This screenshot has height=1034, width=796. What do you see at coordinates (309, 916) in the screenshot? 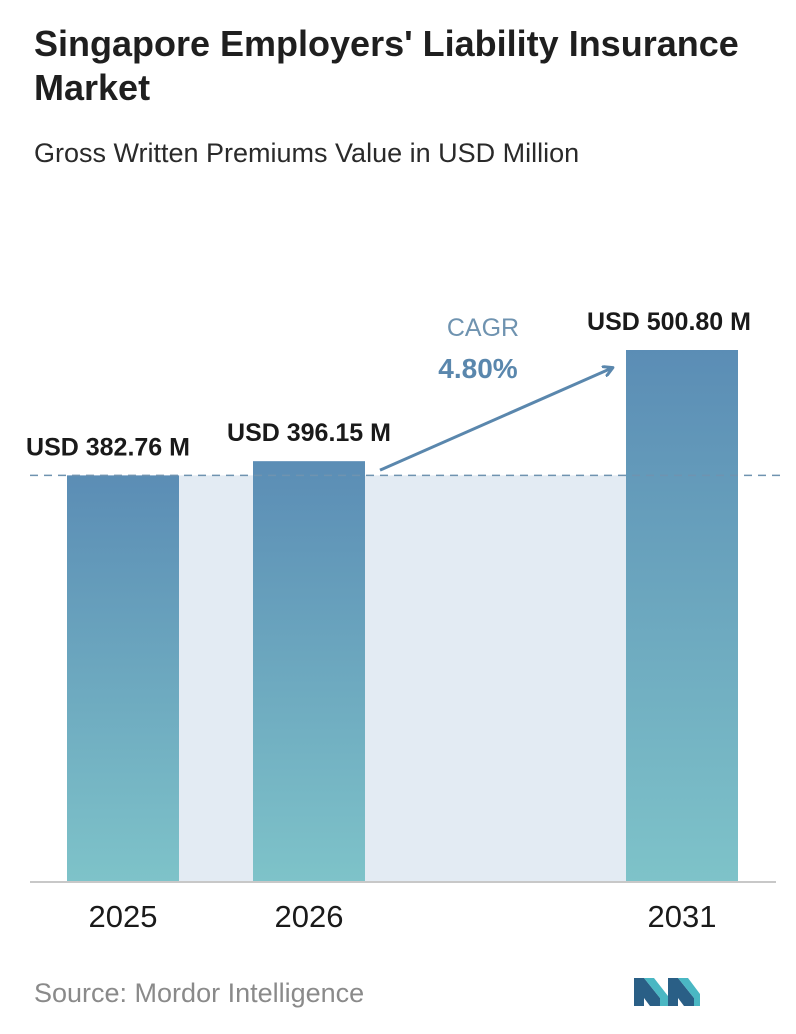
I see `x-tick-label-2026: 2026` at bounding box center [309, 916].